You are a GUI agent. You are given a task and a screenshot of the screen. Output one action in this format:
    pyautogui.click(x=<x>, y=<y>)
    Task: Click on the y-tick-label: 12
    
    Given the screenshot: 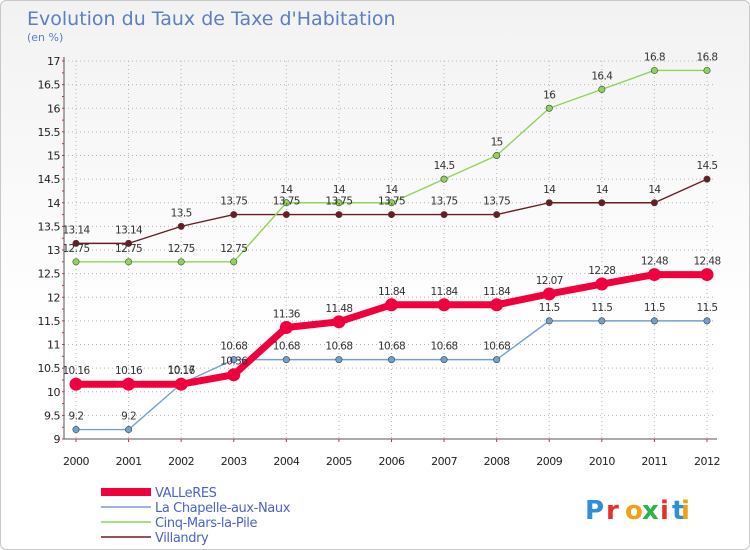 What is the action you would take?
    pyautogui.click(x=53, y=297)
    